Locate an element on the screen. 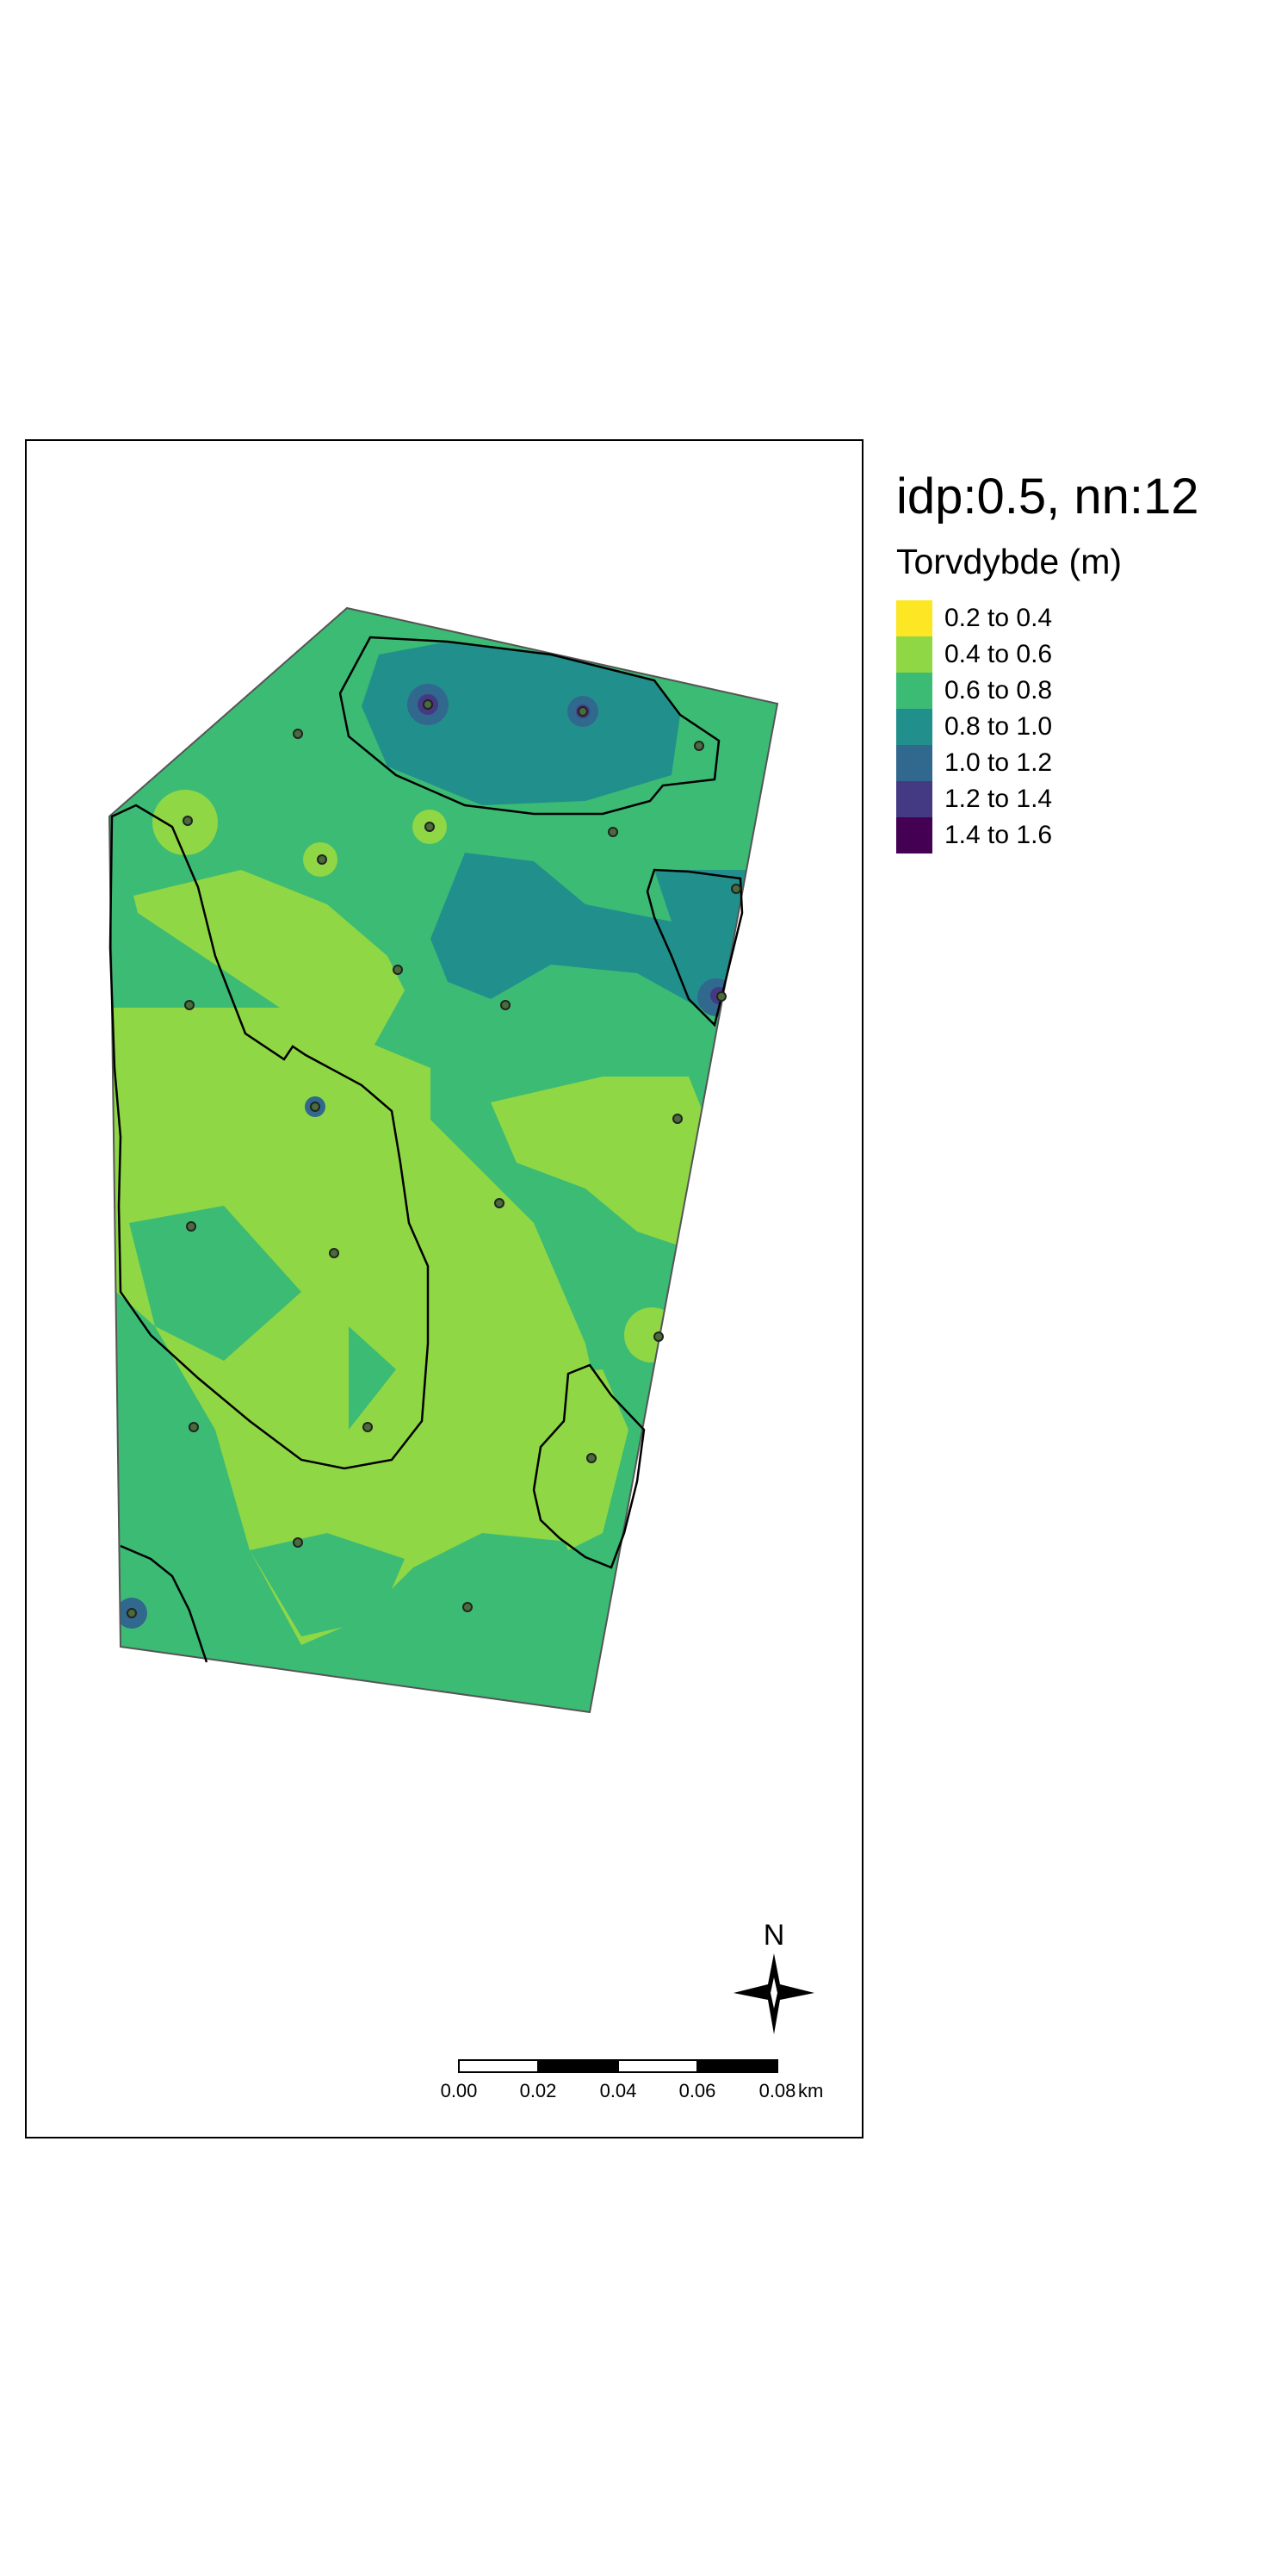  legend-item: 0.2 to 0.4 is located at coordinates (1077, 618).